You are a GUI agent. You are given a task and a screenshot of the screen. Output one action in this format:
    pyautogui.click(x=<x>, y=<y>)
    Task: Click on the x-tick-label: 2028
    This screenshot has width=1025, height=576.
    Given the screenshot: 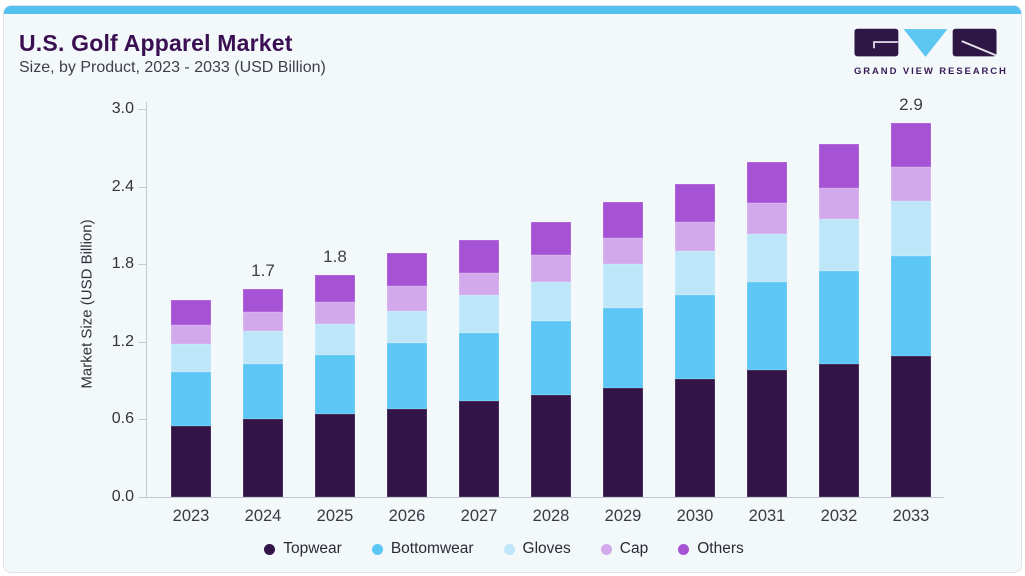 What is the action you would take?
    pyautogui.click(x=551, y=516)
    